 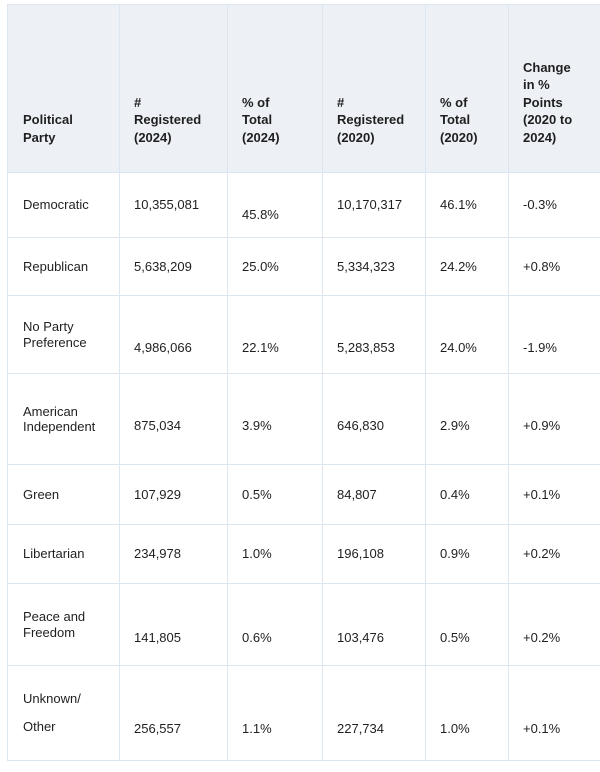 I want to click on column-header-change-pct-points: Change in % Points (2020 to 2024), so click(x=554, y=88).